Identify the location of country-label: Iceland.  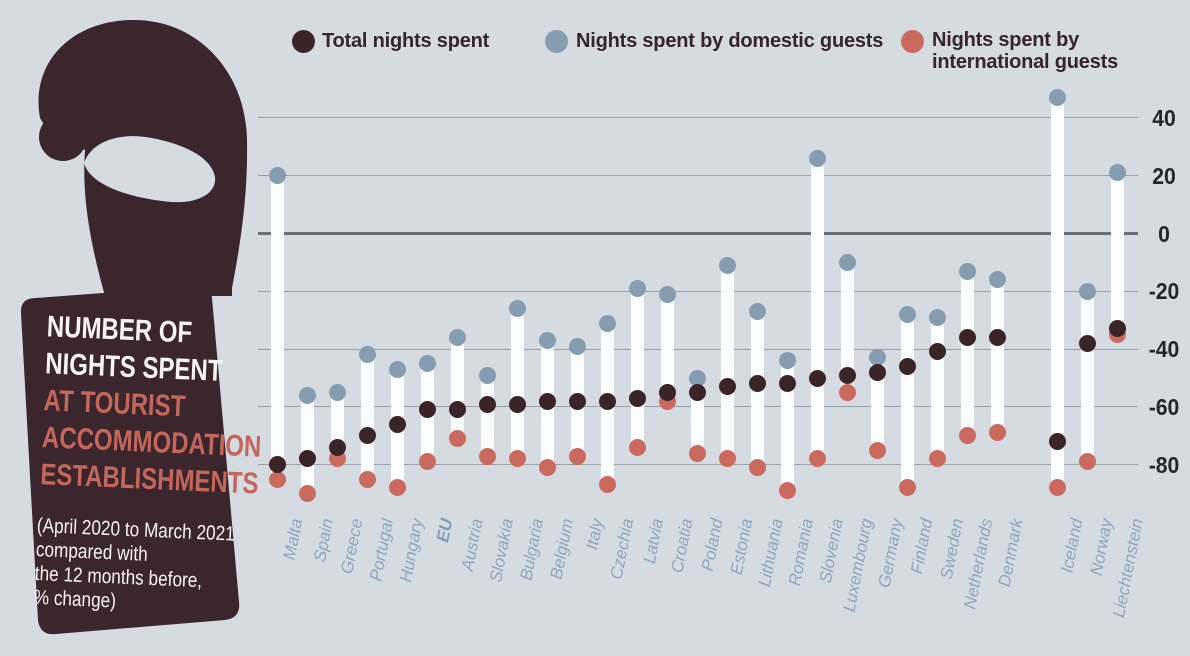
(1072, 546).